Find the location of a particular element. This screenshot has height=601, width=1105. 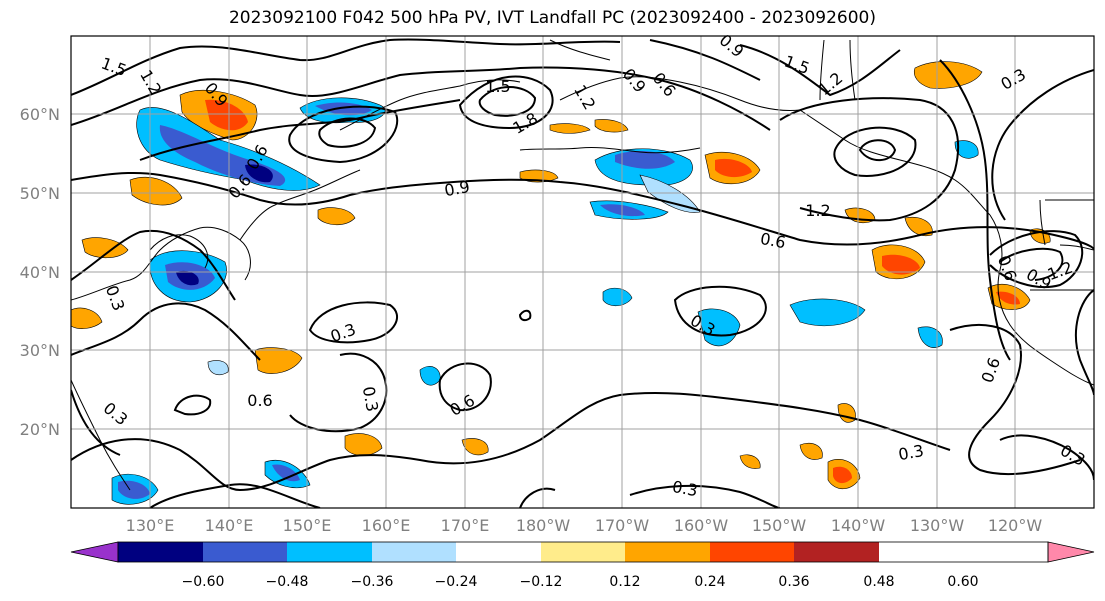

colorbar-tick: −0.60 is located at coordinates (203, 582).